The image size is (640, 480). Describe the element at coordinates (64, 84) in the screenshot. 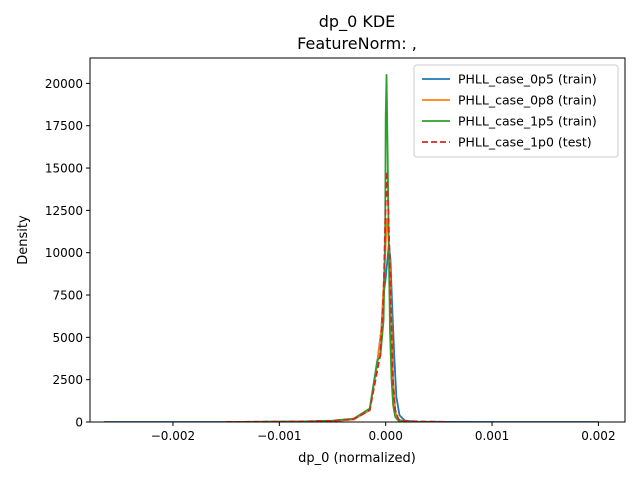

I see `y-tick-label: 20000` at that location.